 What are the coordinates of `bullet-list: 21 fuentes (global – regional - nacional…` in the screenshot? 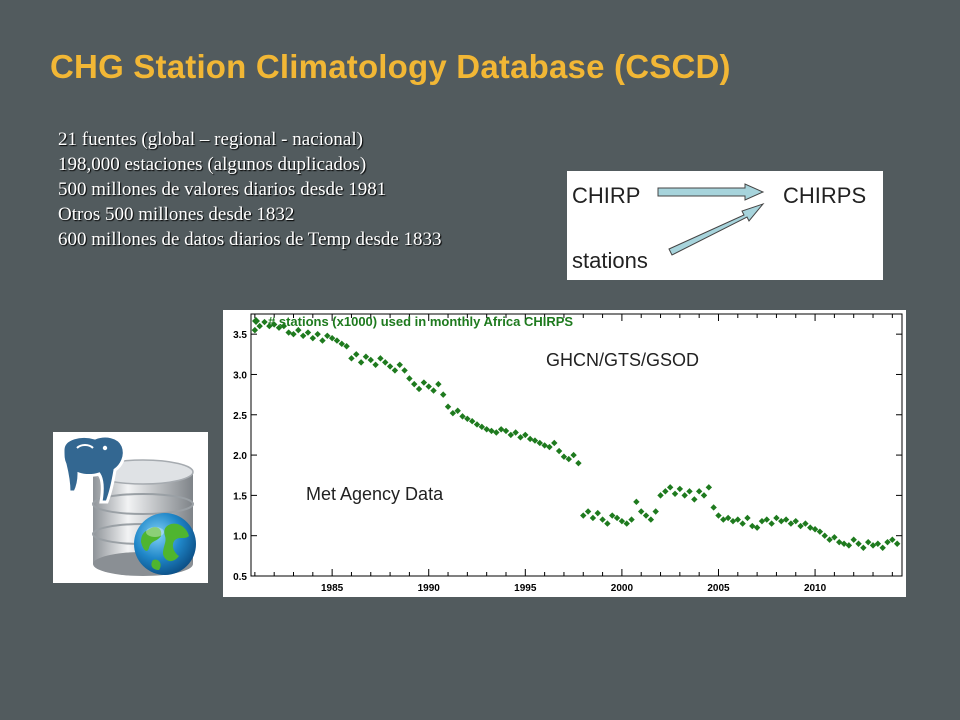 It's located at (250, 189).